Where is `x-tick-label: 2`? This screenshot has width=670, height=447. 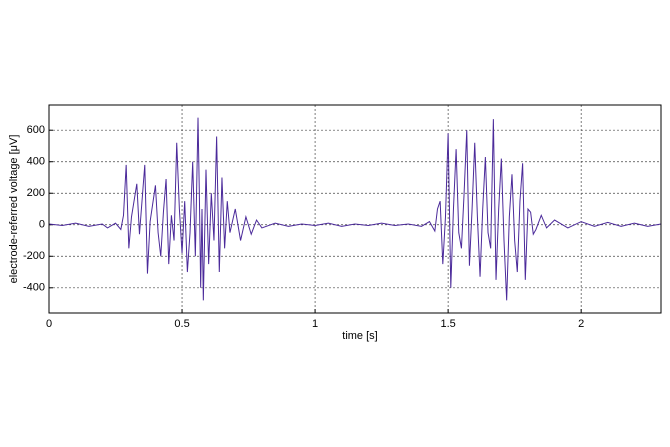
x-tick-label: 2 is located at coordinates (581, 324).